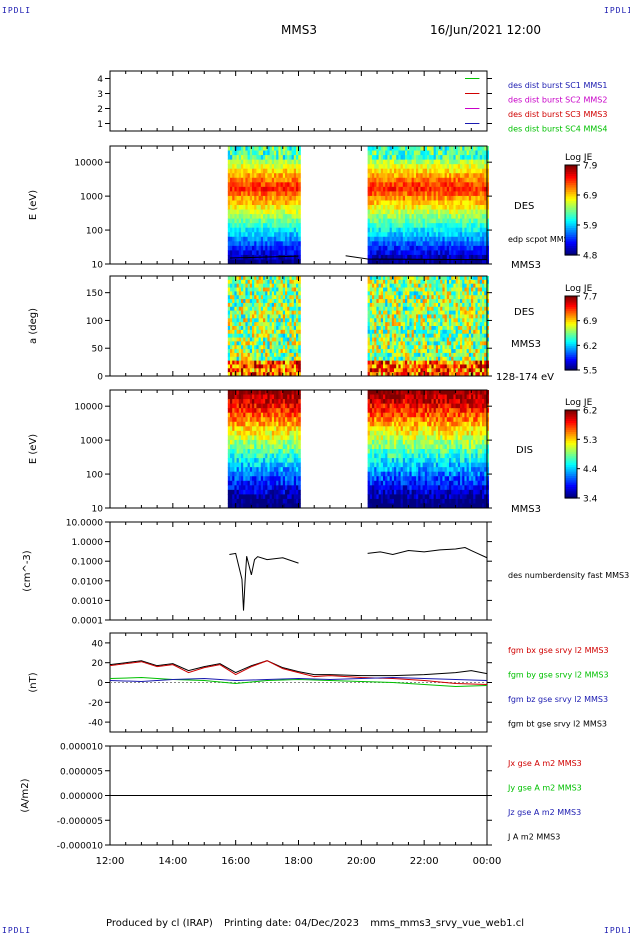 Image resolution: width=630 pixels, height=935 pixels. I want to click on ylabel-pitch-angle: a (deg), so click(33, 326).